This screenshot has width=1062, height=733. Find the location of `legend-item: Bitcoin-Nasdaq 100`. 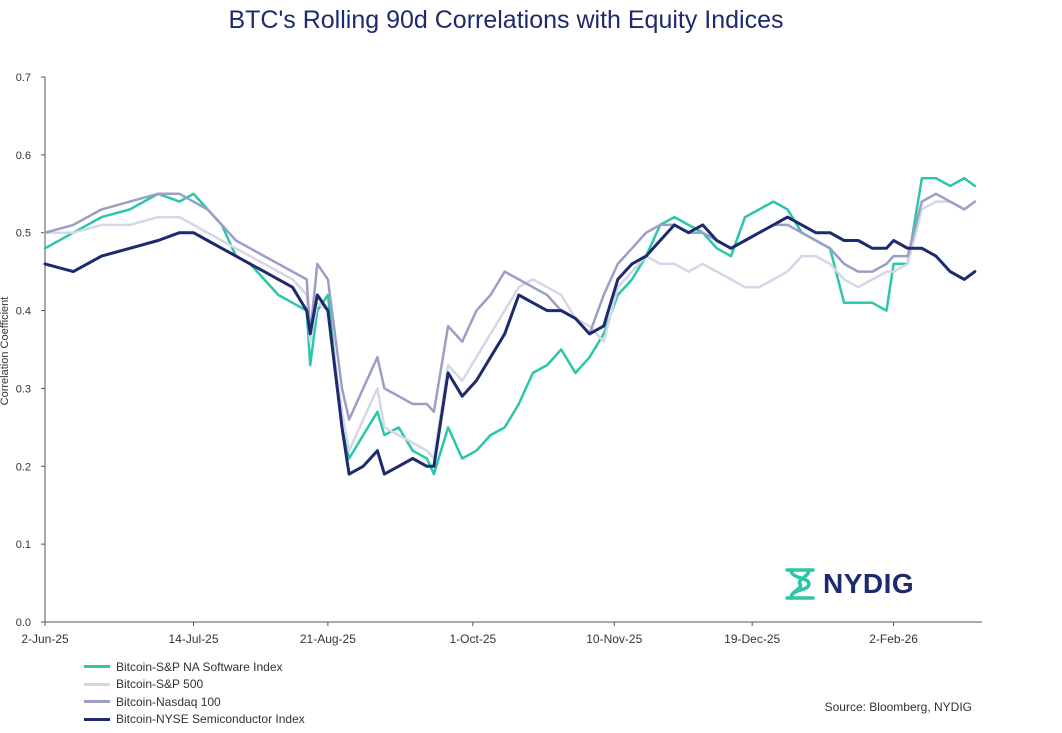

legend-item: Bitcoin-Nasdaq 100 is located at coordinates (194, 702).